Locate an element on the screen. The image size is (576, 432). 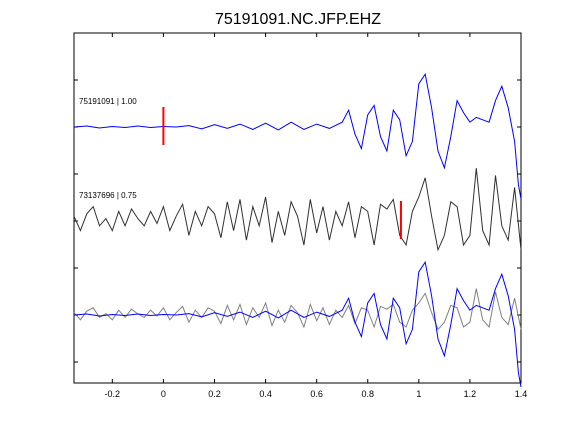
trace-labels: 75191091 | 1.00 73137696 | 0.75 is located at coordinates (108, 148).